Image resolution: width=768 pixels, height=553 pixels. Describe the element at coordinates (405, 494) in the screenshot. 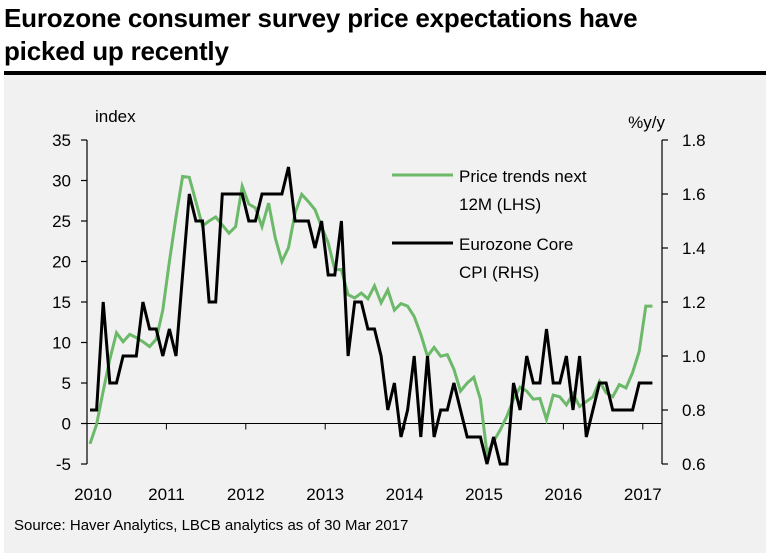

I see `x-tick-label: 2014` at that location.